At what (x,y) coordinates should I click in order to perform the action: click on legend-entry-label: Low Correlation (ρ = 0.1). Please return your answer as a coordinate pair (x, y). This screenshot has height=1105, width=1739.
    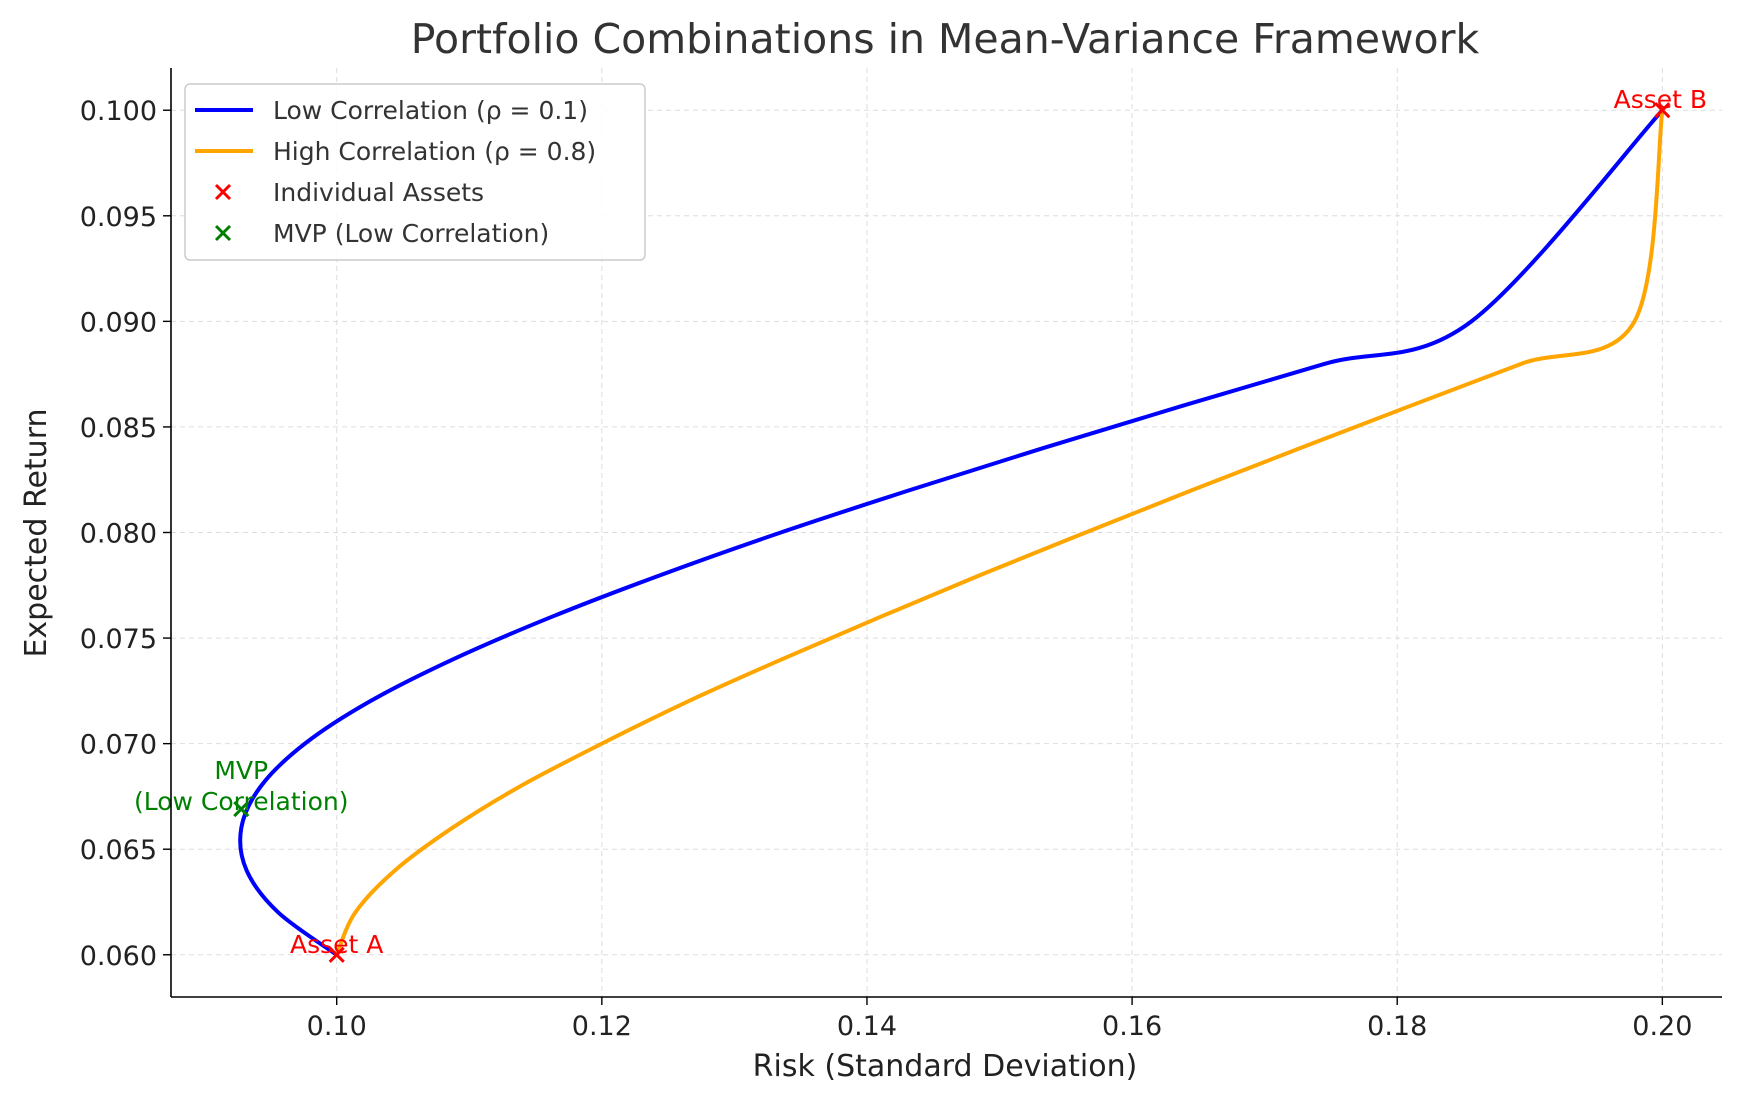
    Looking at the image, I should click on (430, 110).